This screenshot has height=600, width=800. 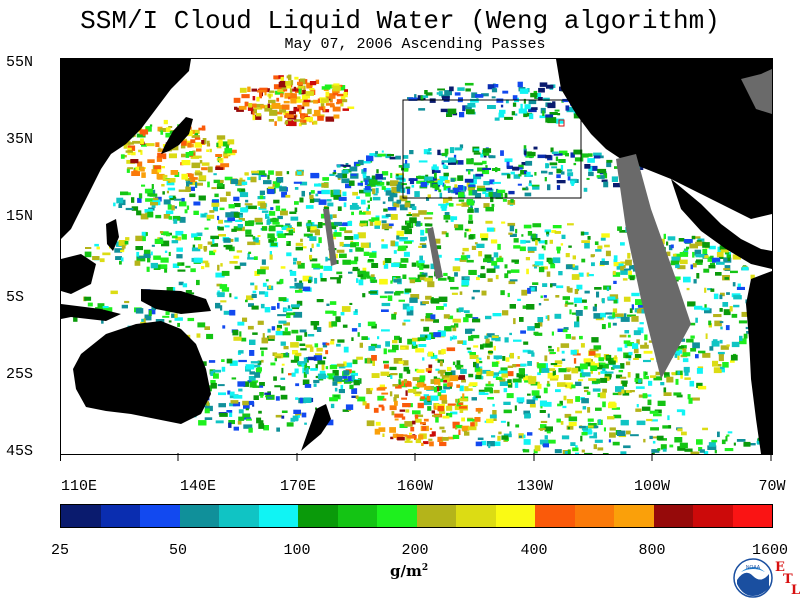 What do you see at coordinates (534, 550) in the screenshot?
I see `colorbar-tick-label: 400` at bounding box center [534, 550].